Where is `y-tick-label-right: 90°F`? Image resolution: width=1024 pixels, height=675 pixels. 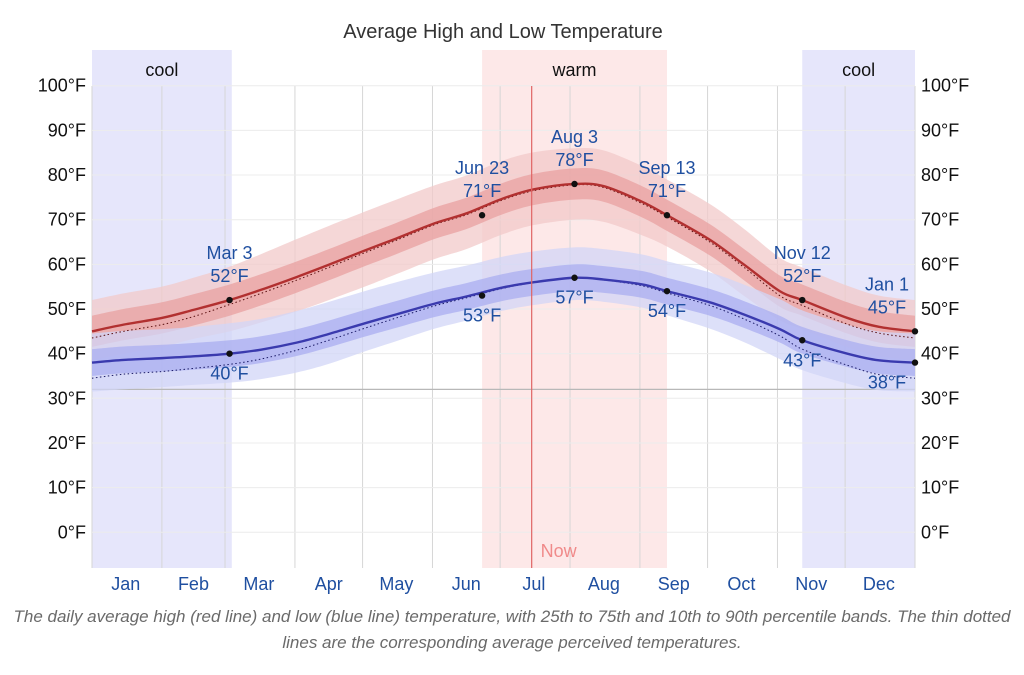 y-tick-label-right: 90°F is located at coordinates (940, 130).